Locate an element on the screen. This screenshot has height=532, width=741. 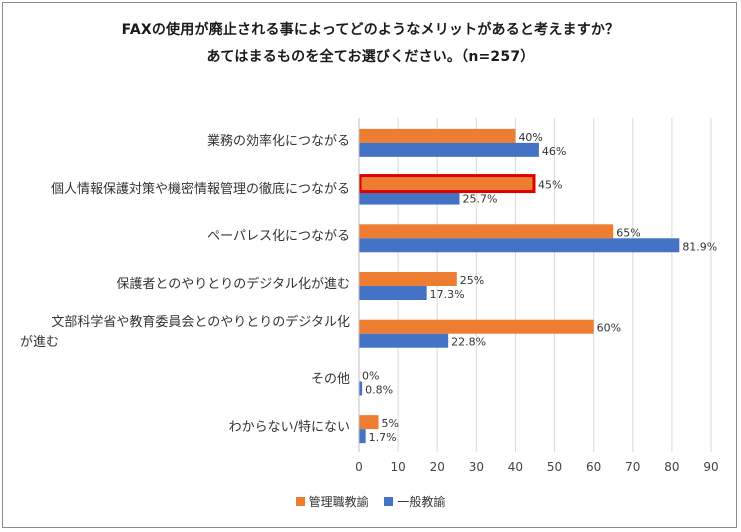
data-label-series-0: 40% is located at coordinates (530, 137).